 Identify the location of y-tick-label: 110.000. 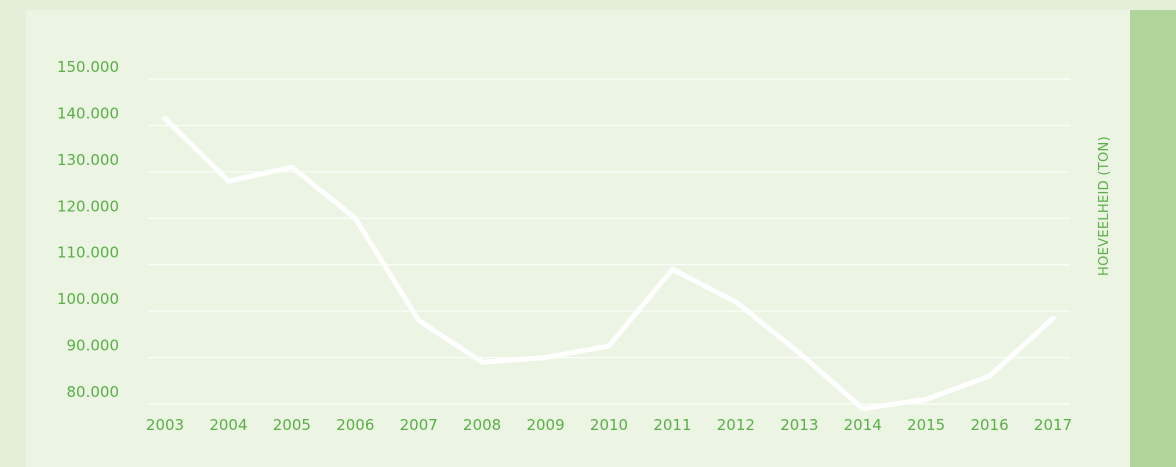
(88, 253).